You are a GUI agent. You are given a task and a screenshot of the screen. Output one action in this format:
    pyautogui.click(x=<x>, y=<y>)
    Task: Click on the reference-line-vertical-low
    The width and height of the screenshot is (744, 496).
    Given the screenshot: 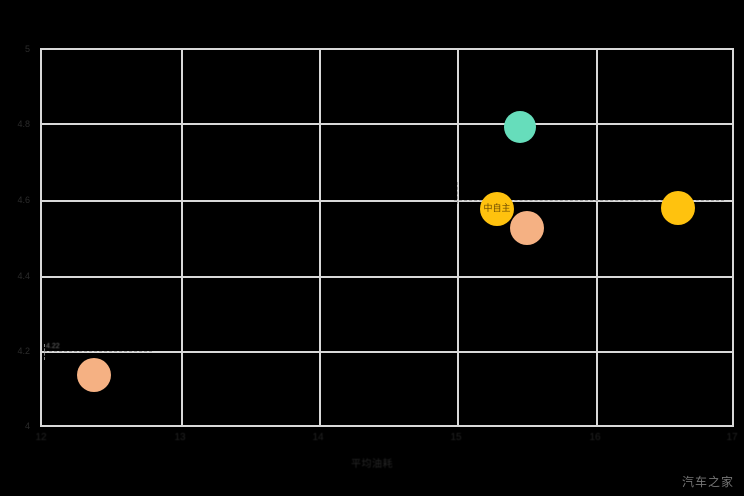 What is the action you would take?
    pyautogui.click(x=44, y=352)
    